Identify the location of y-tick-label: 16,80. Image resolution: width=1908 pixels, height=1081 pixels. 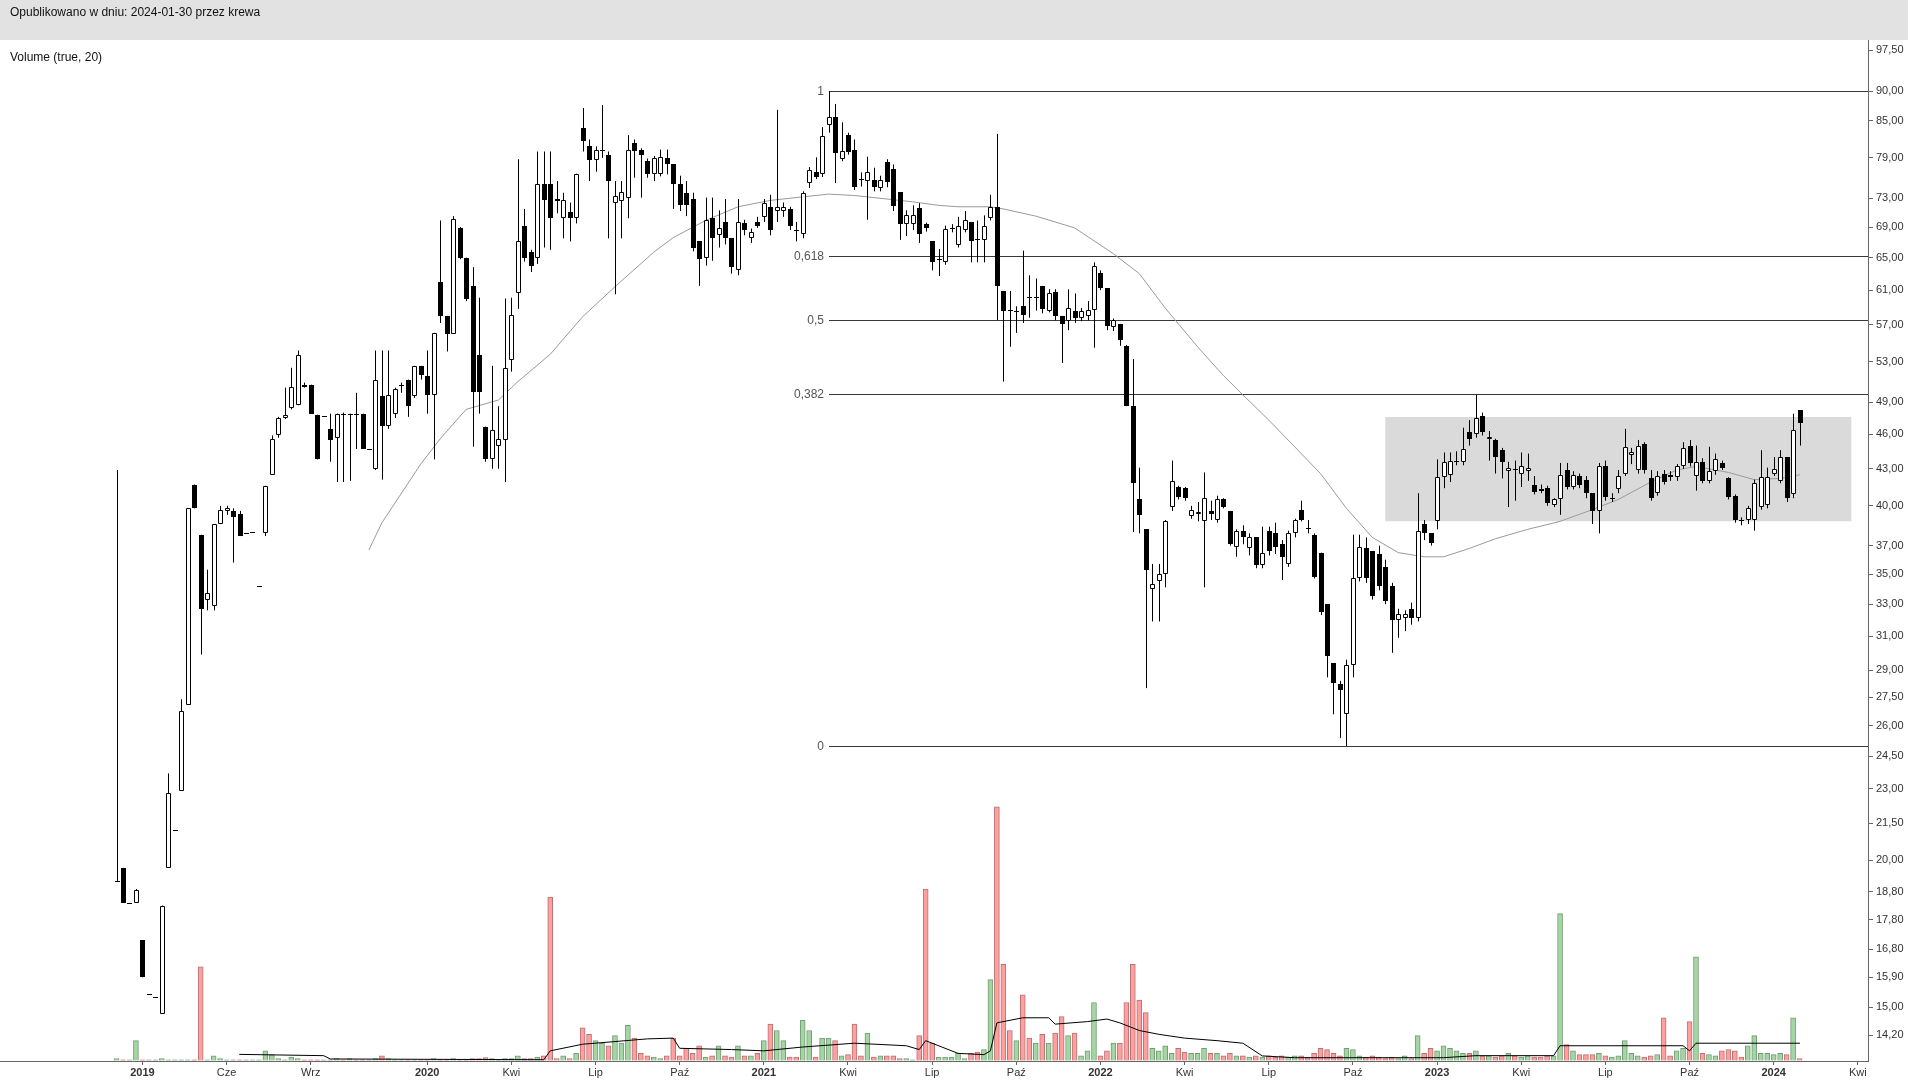
(1890, 948).